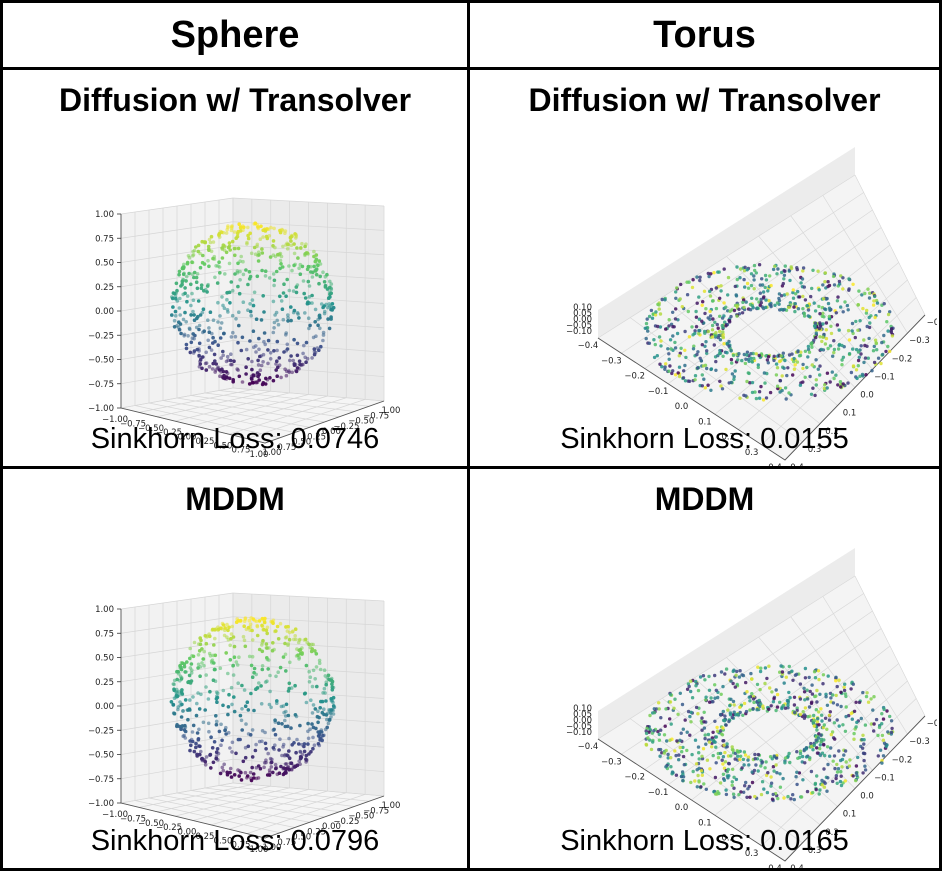 The image size is (942, 871). Describe the element at coordinates (169, 433) in the screenshot. I see `x-tick-label: −0.25` at that location.